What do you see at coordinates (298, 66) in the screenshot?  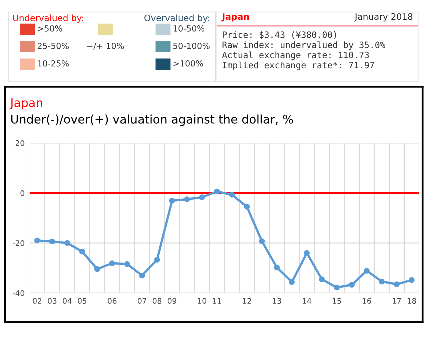 I see `text: Implied exchange rate*: 71.97` at bounding box center [298, 66].